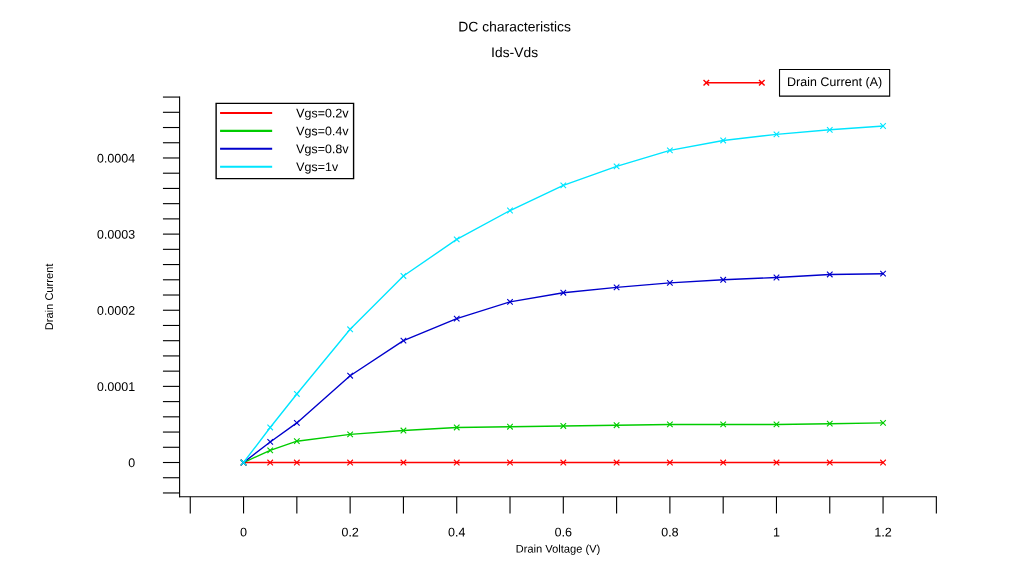 Image resolution: width=1009 pixels, height=571 pixels. What do you see at coordinates (116, 387) in the screenshot?
I see `y-tick-label: 0.0001` at bounding box center [116, 387].